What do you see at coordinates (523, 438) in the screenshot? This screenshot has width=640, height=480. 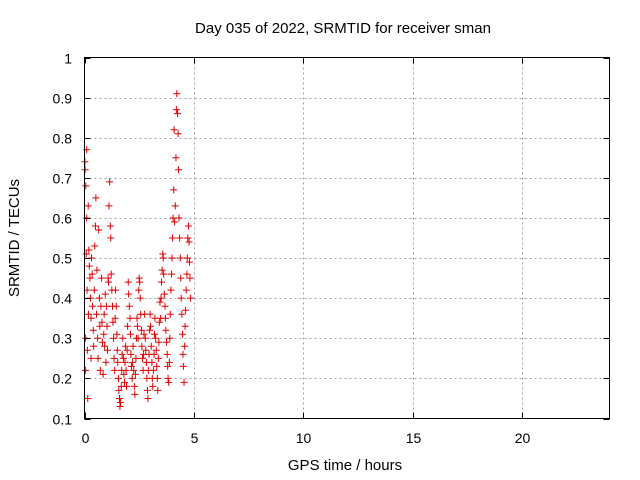 I see `x-tick-label: 20` at bounding box center [523, 438].